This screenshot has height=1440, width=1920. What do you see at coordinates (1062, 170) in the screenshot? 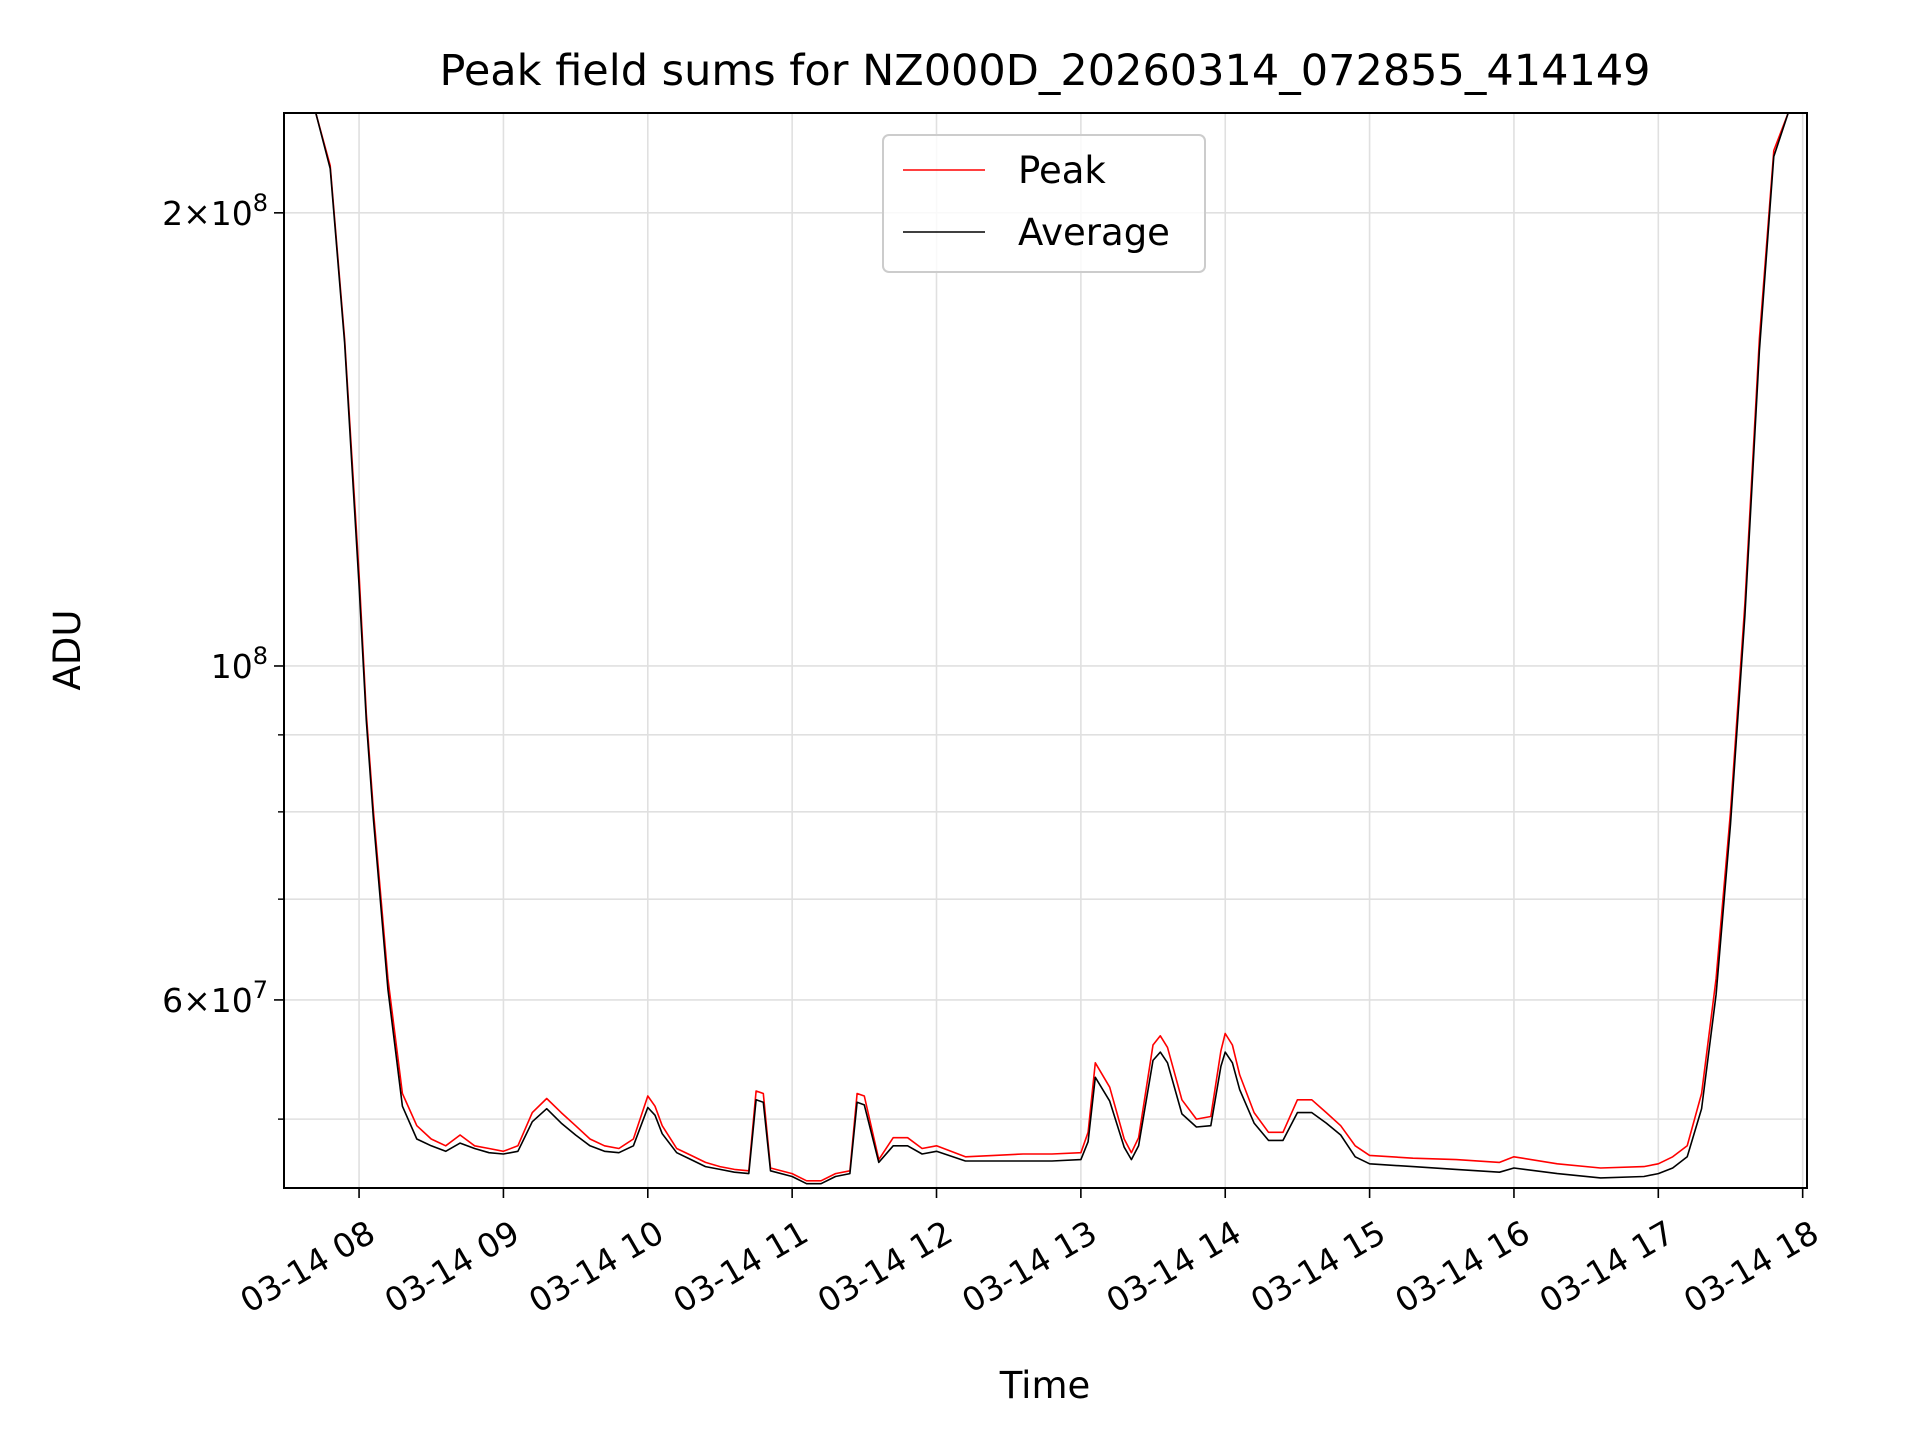
I see `legend-label-peak: Peak` at bounding box center [1062, 170].